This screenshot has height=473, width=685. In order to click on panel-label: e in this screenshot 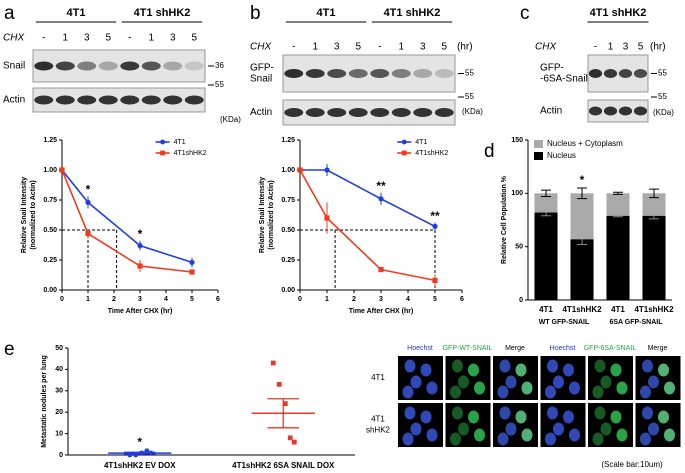, I will do `click(9, 349)`.